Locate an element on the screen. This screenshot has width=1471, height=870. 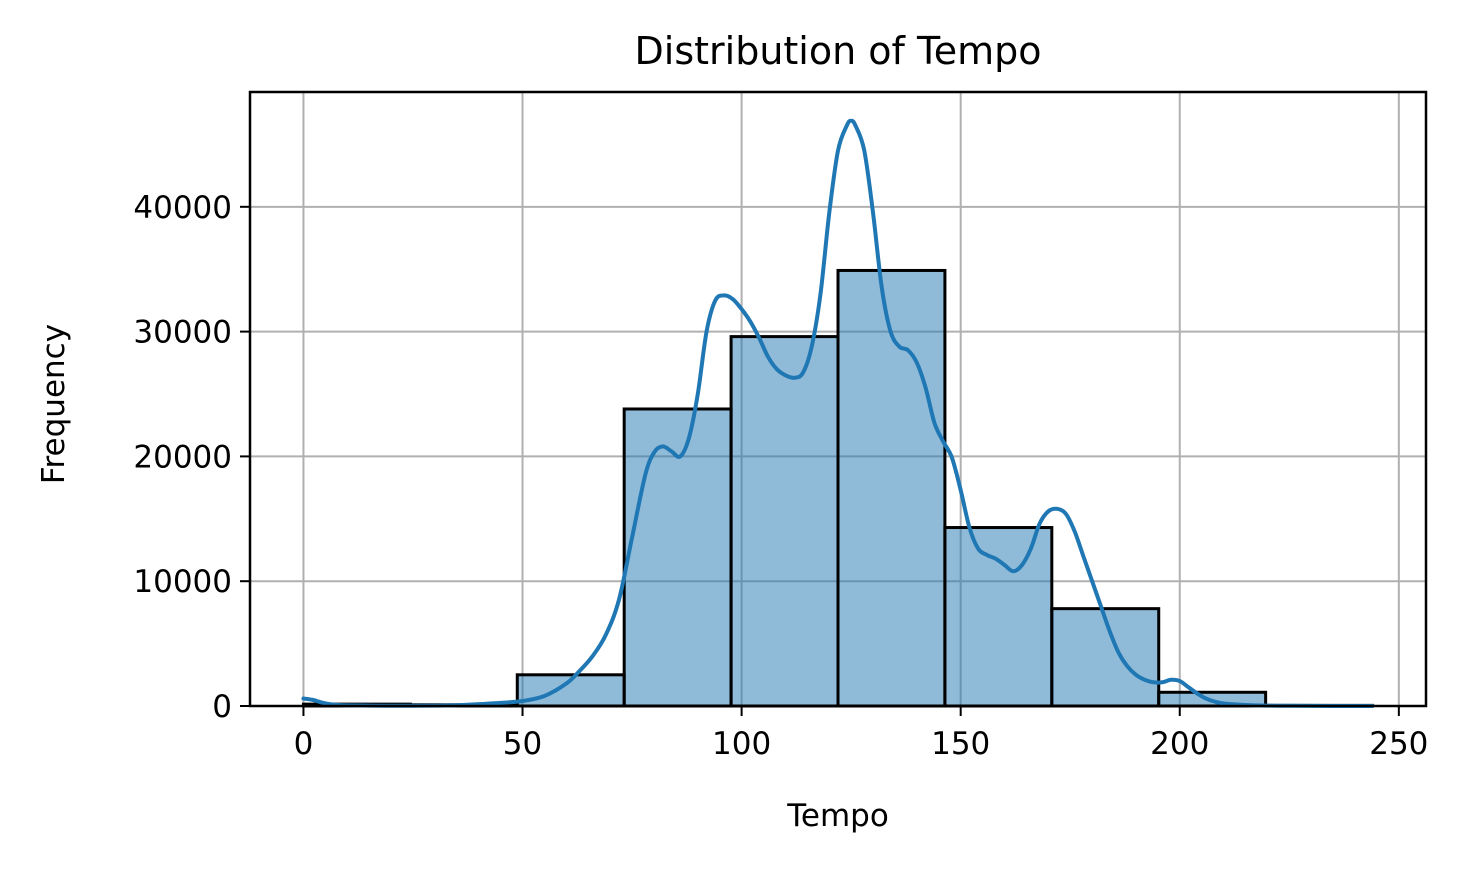
y-tick-label: 0 is located at coordinates (222, 707).